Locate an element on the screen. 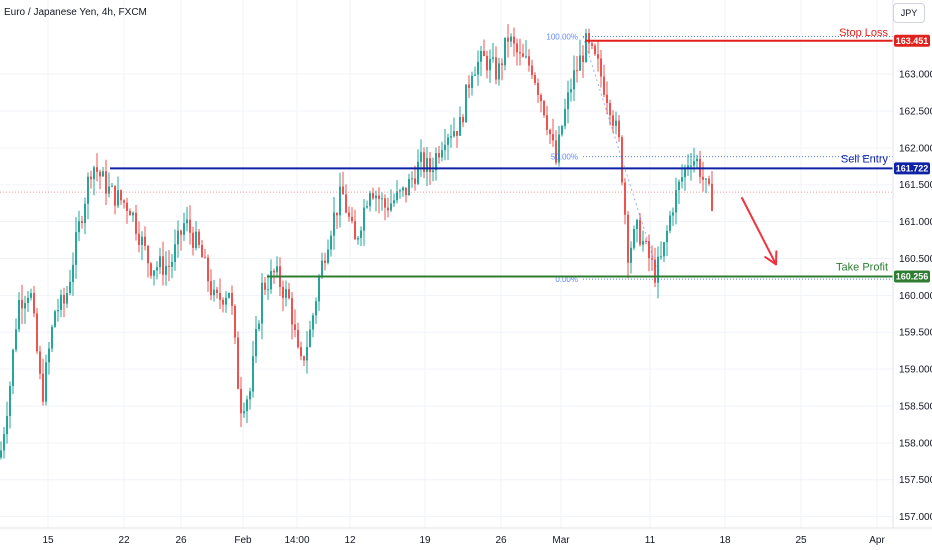 The width and height of the screenshot is (932, 550). fib-level-label: 100.00% is located at coordinates (562, 36).